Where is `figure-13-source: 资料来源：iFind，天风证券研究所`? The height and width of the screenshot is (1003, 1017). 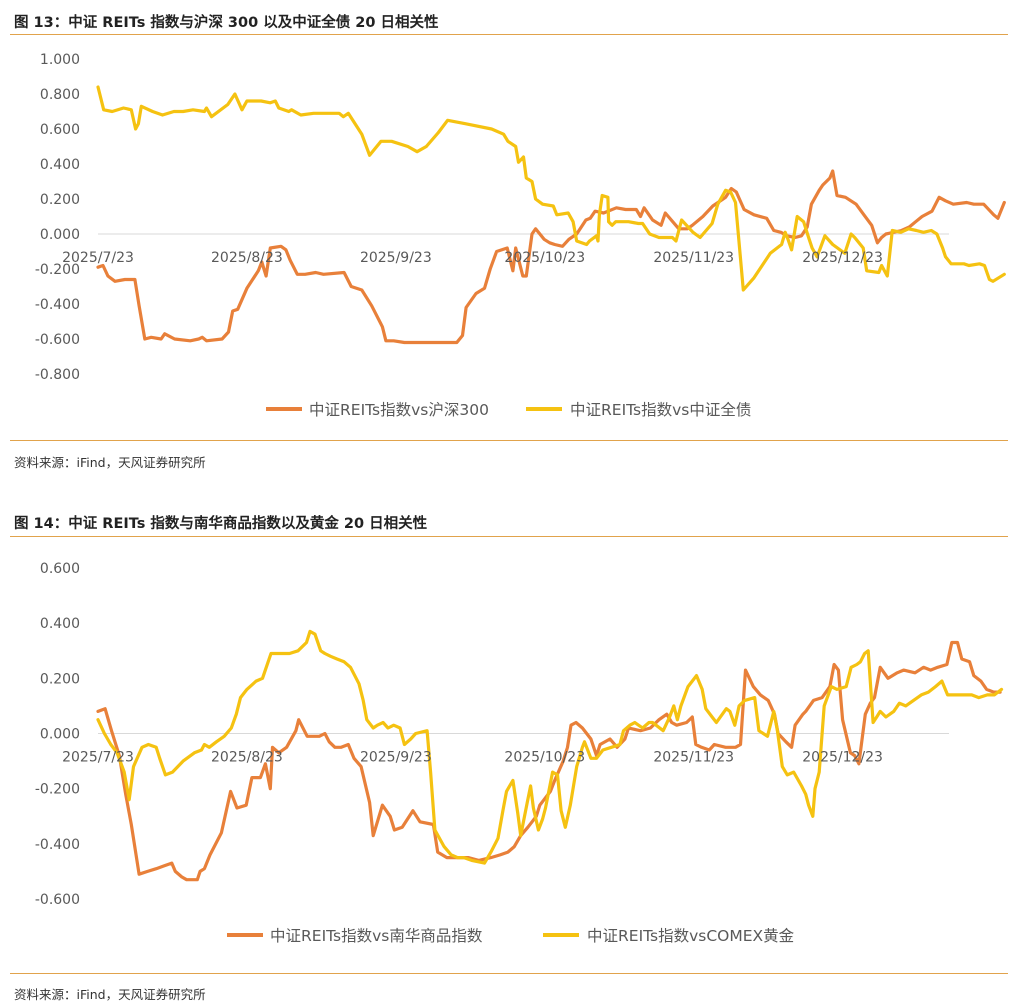
figure-13-source: 资料来源：iFind，天风证券研究所 is located at coordinates (110, 462).